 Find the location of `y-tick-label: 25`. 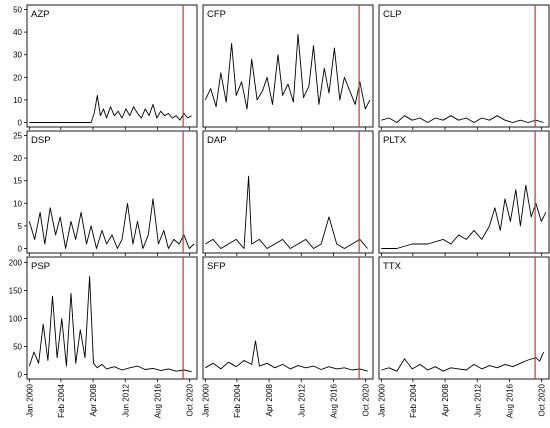

y-tick-label: 25 is located at coordinates (17, 136).